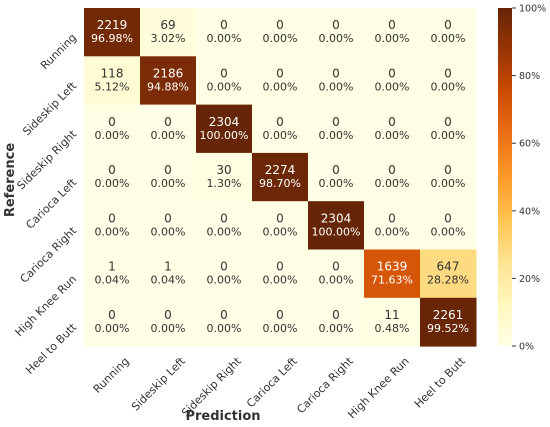 This screenshot has height=427, width=550. Describe the element at coordinates (529, 178) in the screenshot. I see `colorbar-tick-labels: 0% 20% 40% 60% 80% 100%` at that location.